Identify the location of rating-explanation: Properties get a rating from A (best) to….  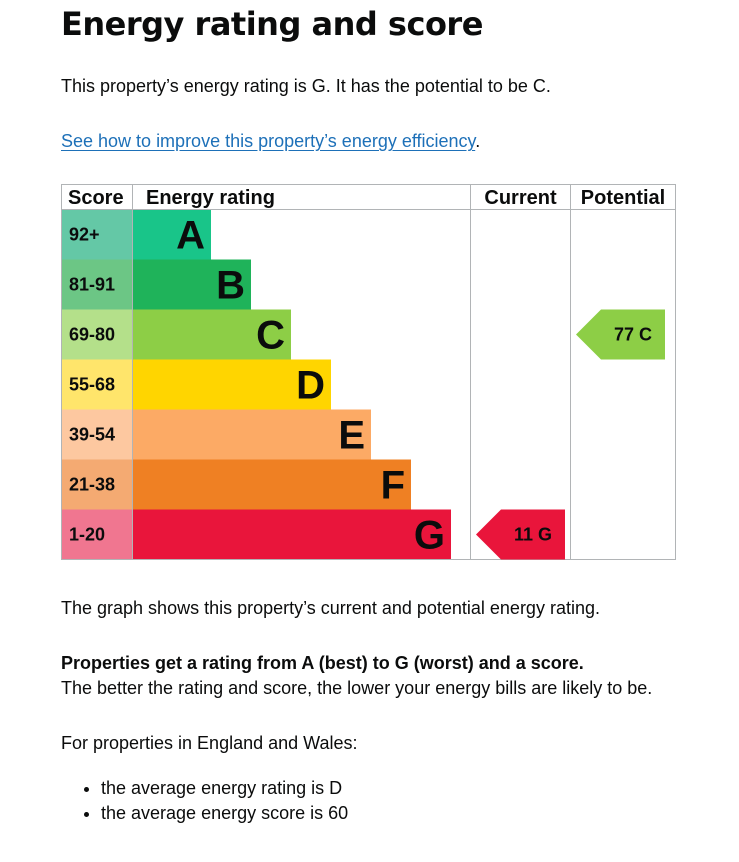
(356, 676).